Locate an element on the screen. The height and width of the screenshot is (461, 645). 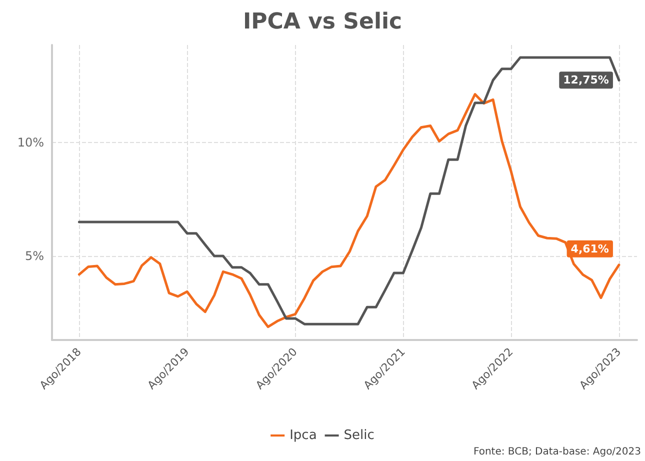
y-tick-label: 10% is located at coordinates (30, 143).